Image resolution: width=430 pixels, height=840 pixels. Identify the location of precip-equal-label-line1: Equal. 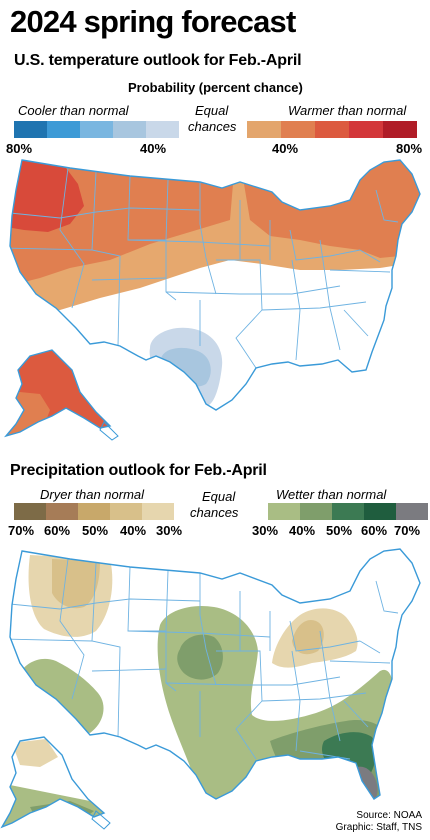
(219, 496).